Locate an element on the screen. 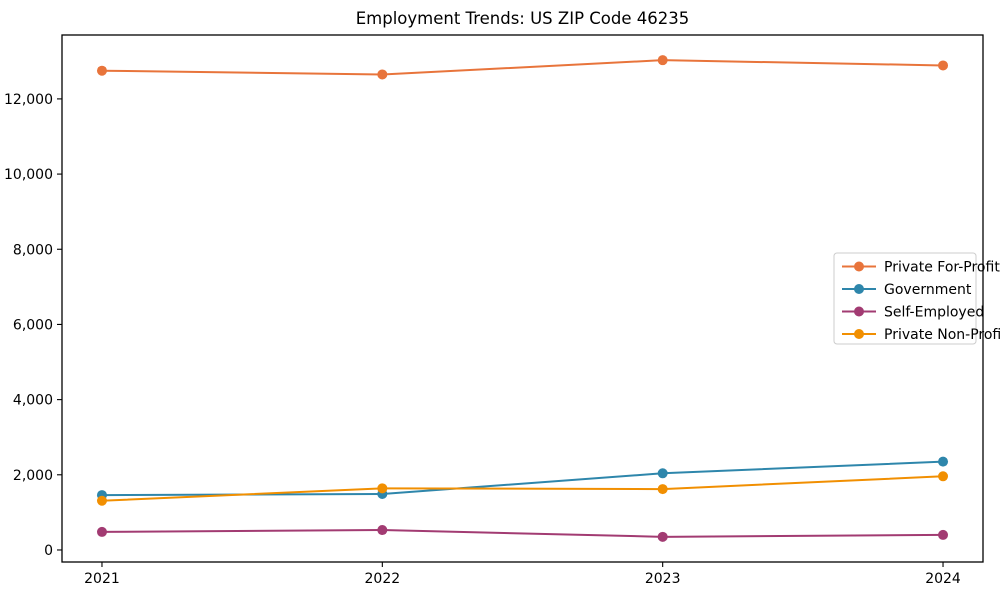 The image size is (1000, 600). x-tick-label: 2022 is located at coordinates (383, 579).